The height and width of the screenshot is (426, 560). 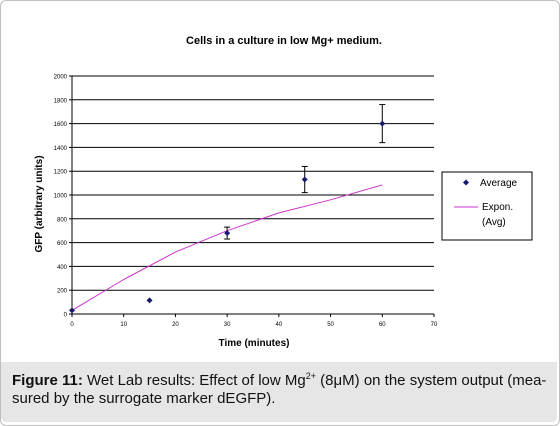 What do you see at coordinates (62, 220) in the screenshot?
I see `y-tick-label-800: 800` at bounding box center [62, 220].